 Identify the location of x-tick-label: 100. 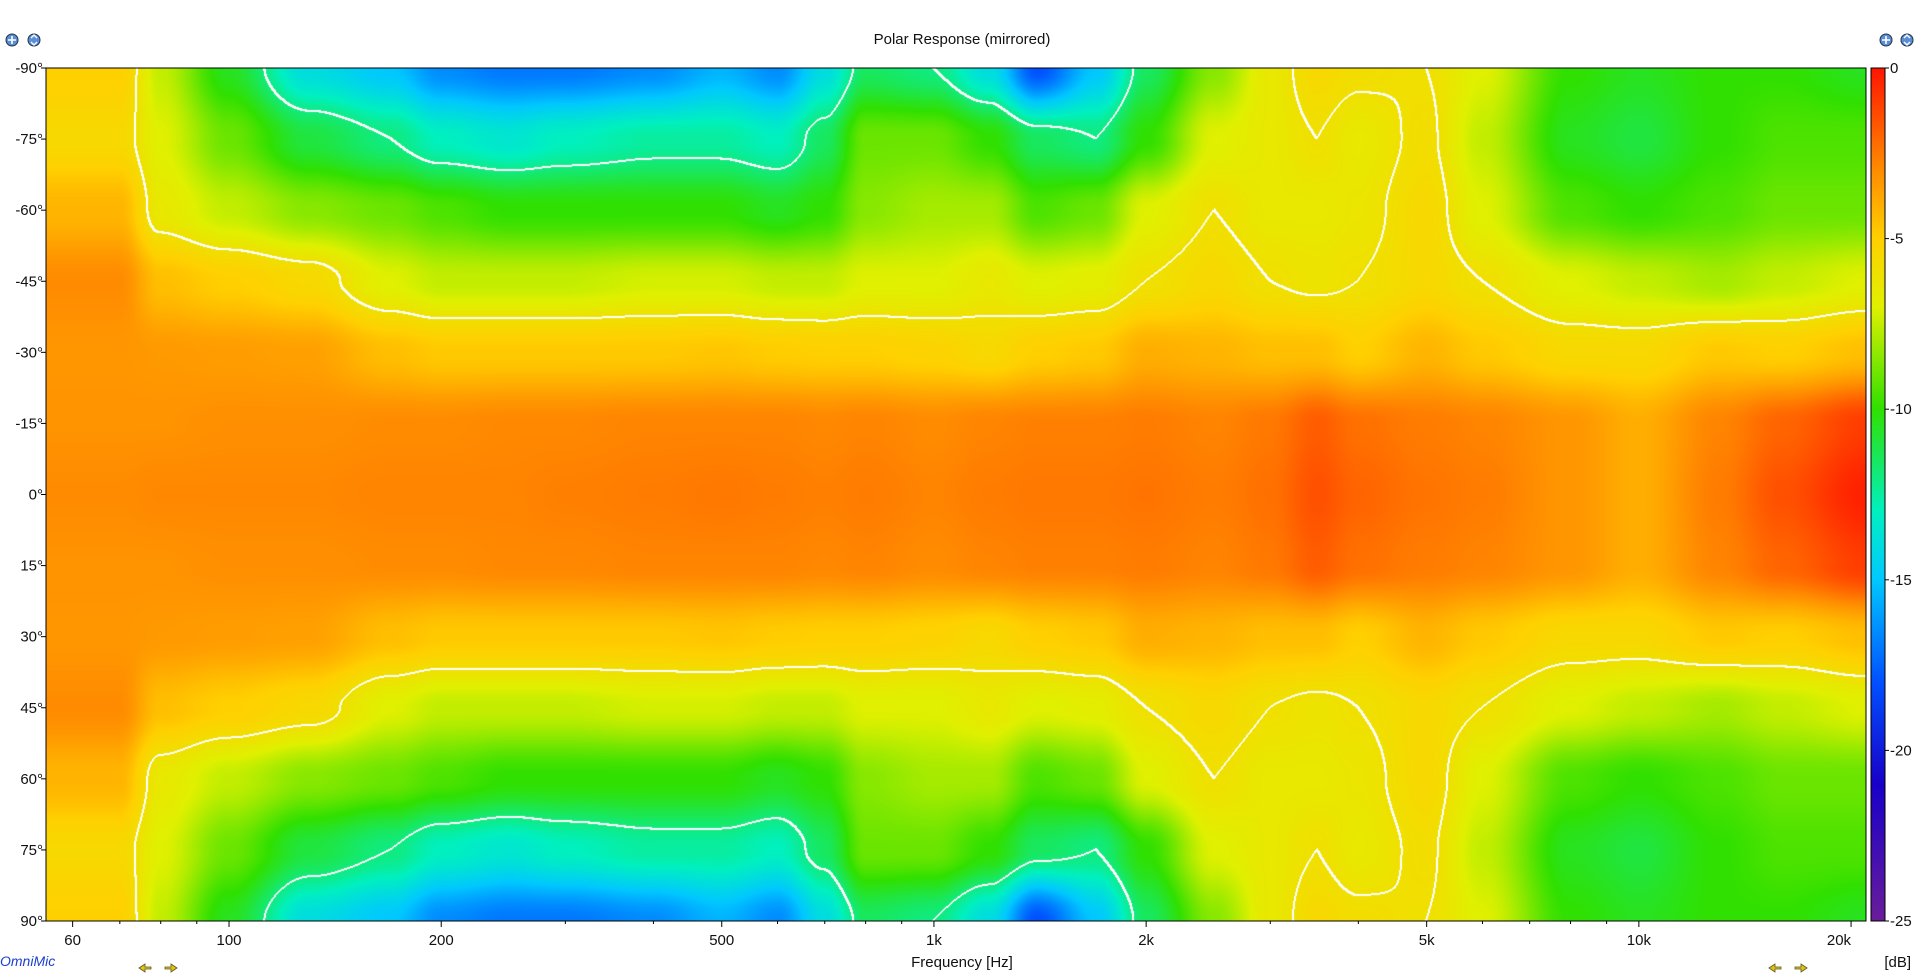
(229, 940).